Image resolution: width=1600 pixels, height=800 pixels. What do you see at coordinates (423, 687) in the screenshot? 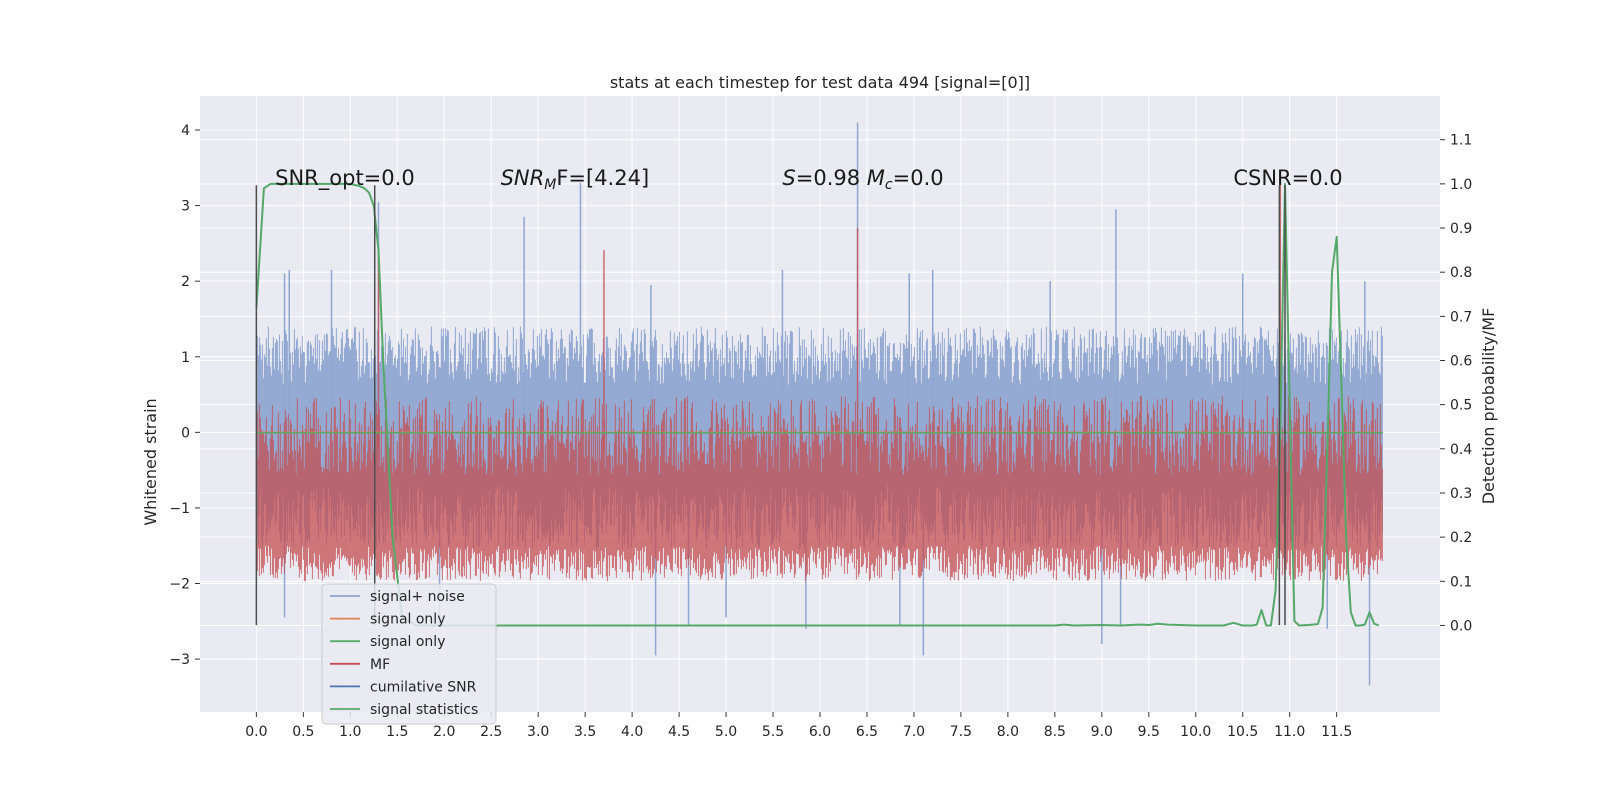
I see `legend-label: cumilative SNR` at bounding box center [423, 687].